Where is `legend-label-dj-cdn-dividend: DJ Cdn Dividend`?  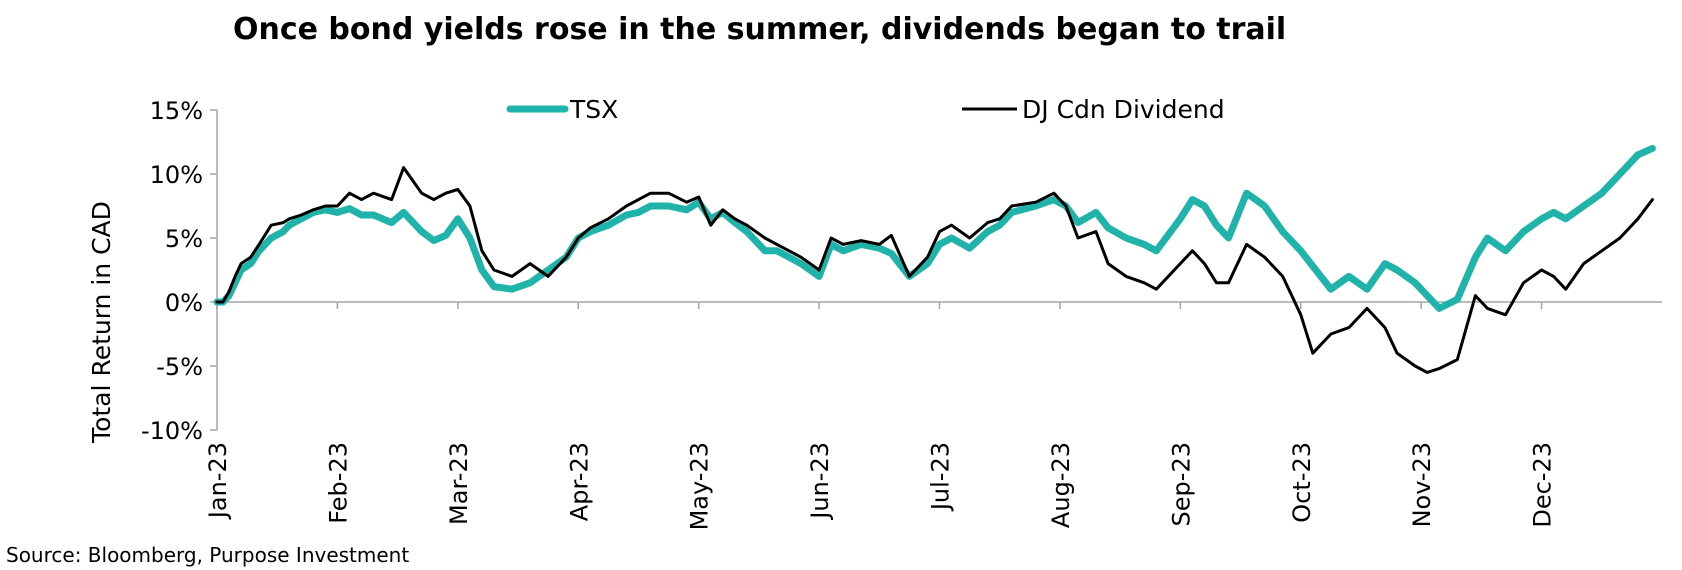 legend-label-dj-cdn-dividend: DJ Cdn Dividend is located at coordinates (1123, 109).